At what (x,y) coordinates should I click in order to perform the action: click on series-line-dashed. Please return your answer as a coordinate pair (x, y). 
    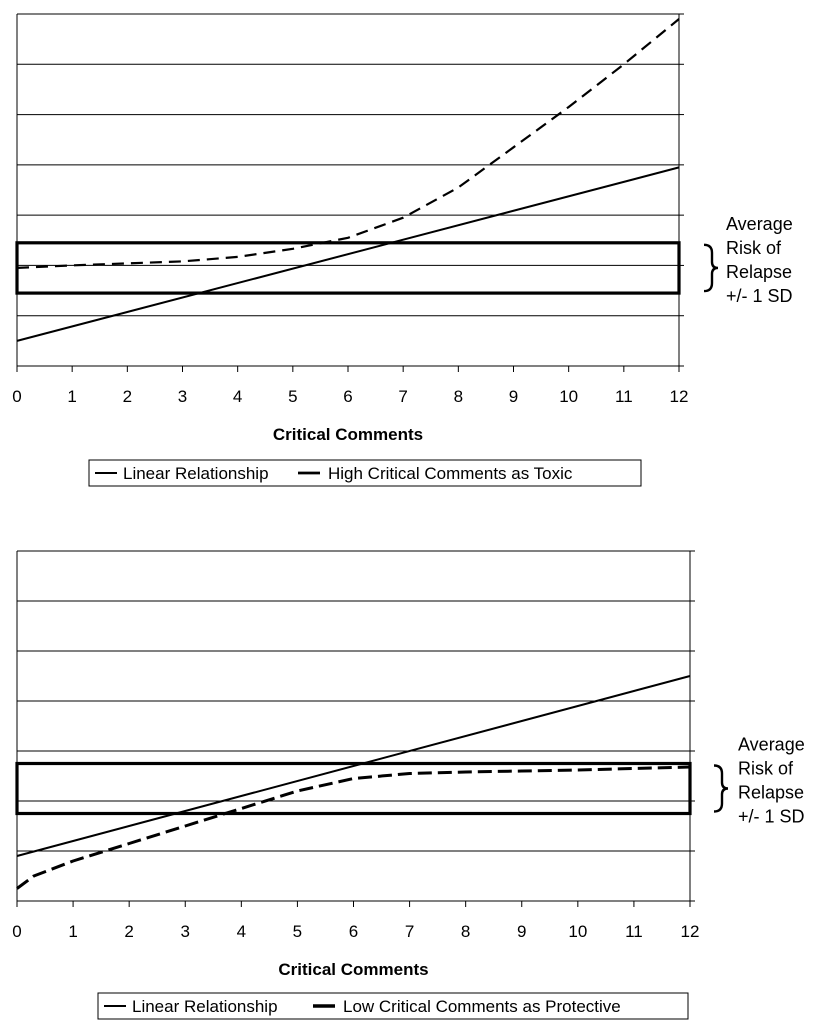
    Looking at the image, I should click on (353, 827).